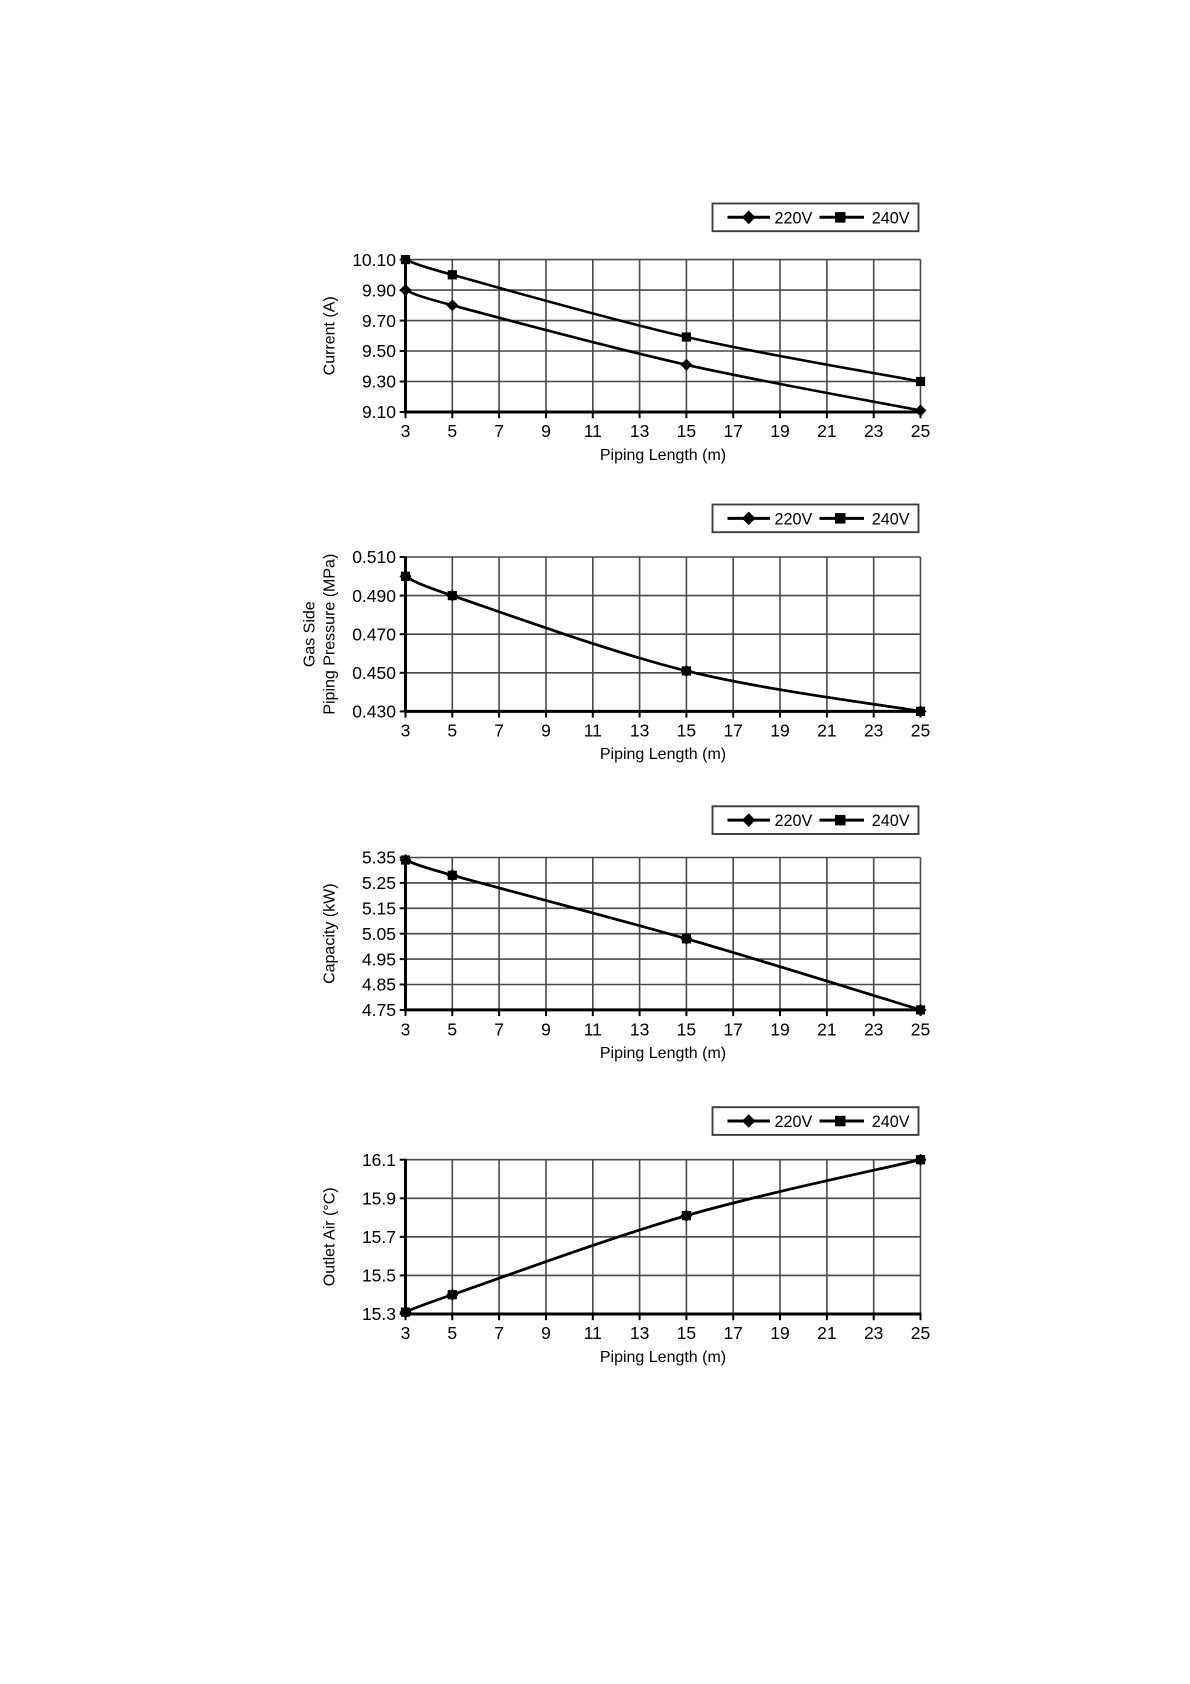 The image size is (1190, 1684). What do you see at coordinates (330, 634) in the screenshot?
I see `svg-text: Piping Pressure (MPa)` at bounding box center [330, 634].